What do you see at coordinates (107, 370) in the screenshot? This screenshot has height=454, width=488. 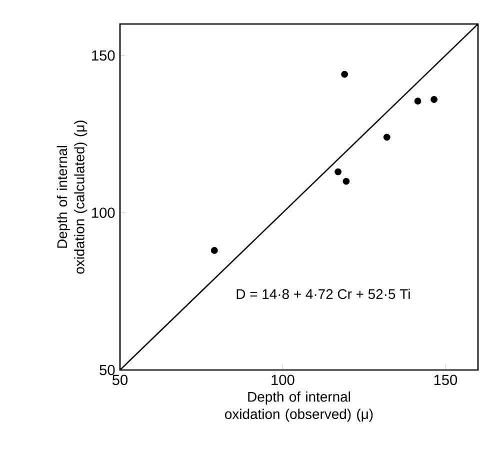 I see `y-tick-label: 50` at bounding box center [107, 370].